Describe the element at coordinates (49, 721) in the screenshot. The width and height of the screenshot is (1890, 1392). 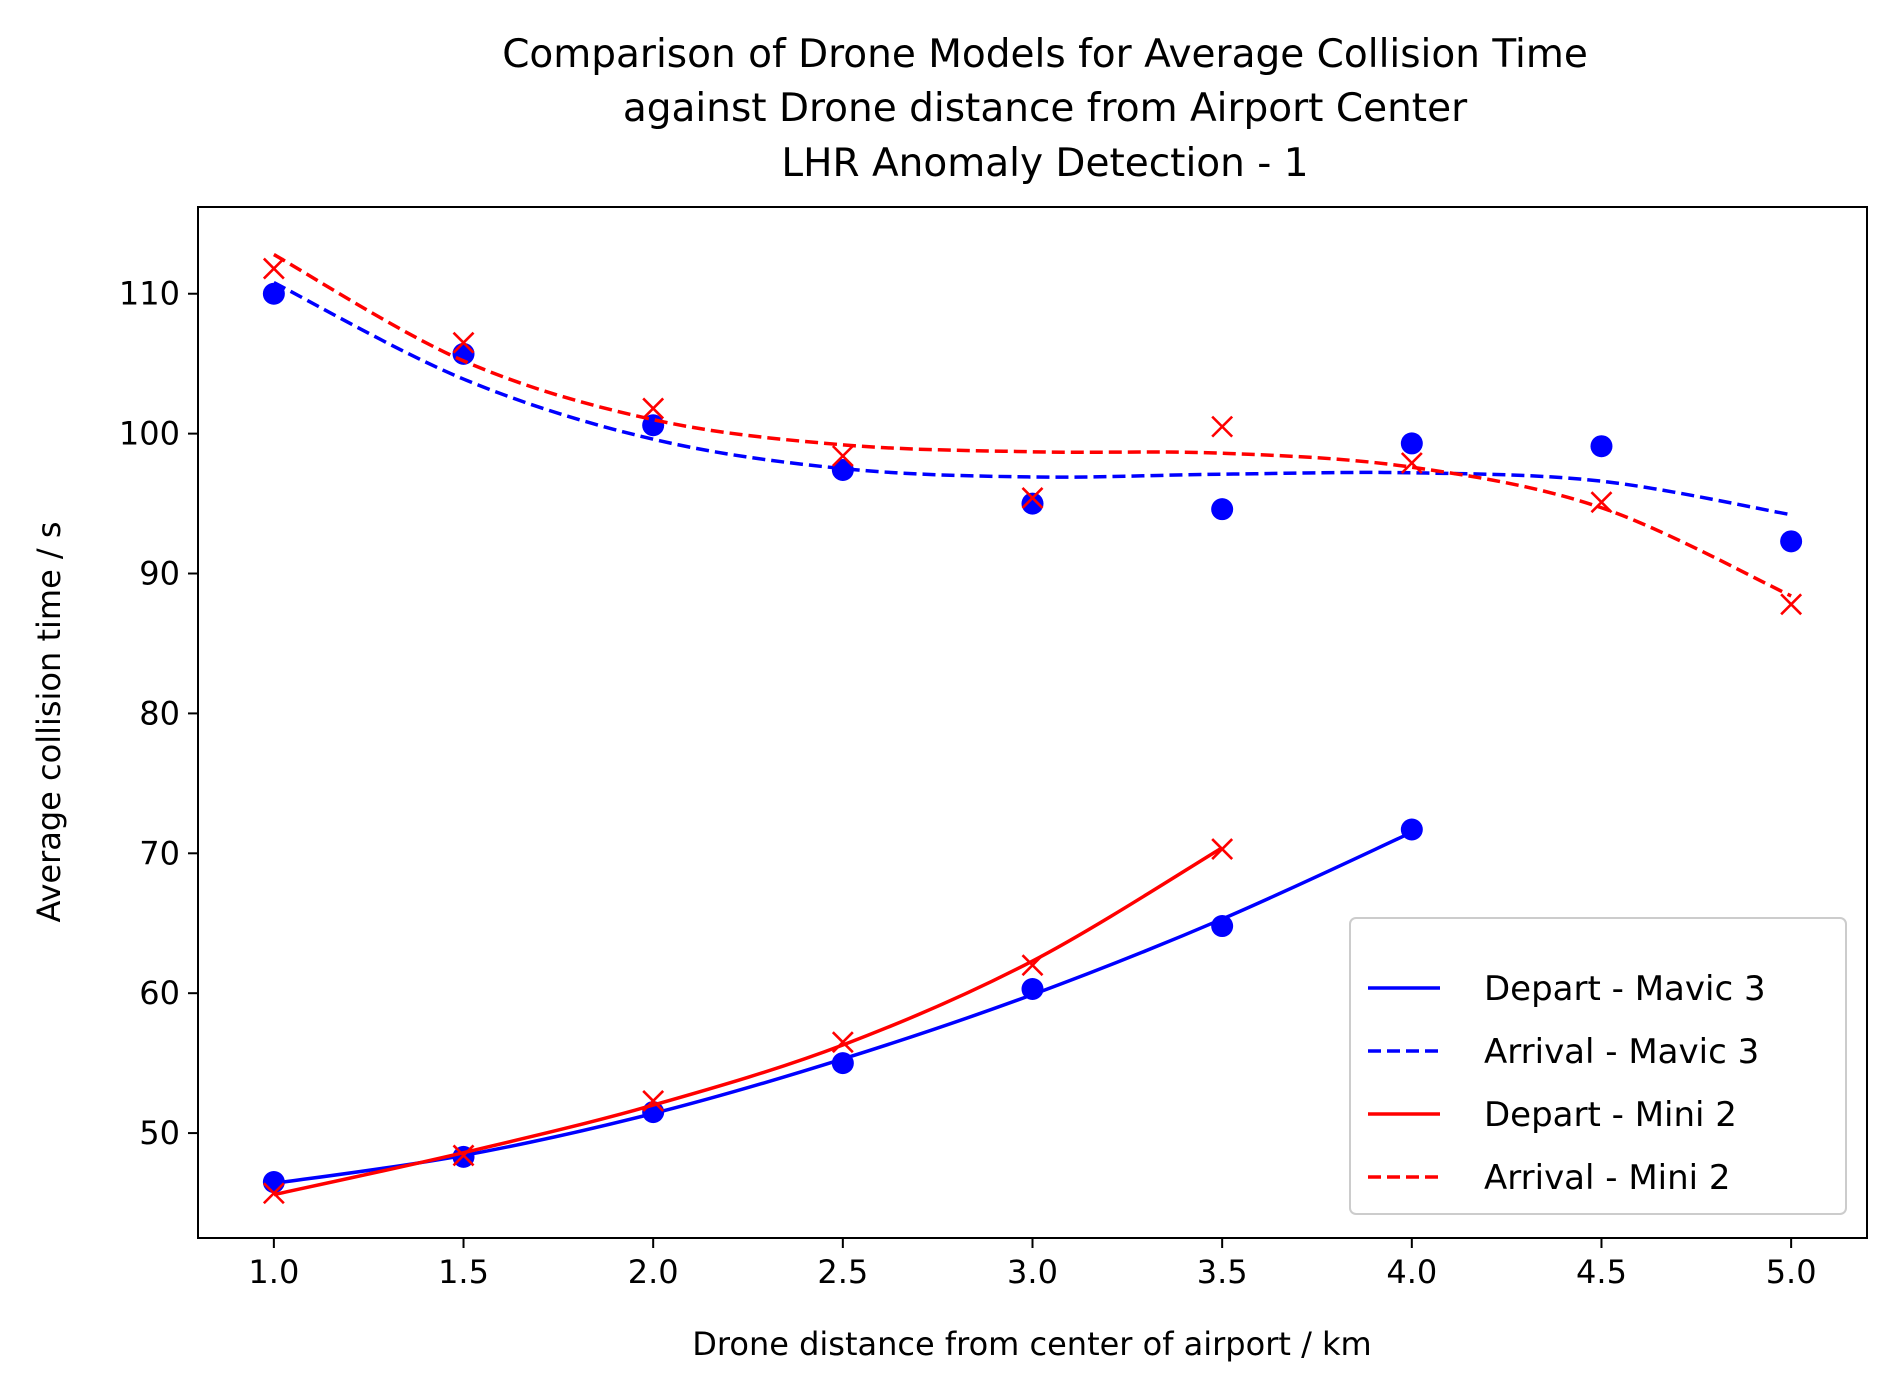
I see `y-axis-label: Average collision time / s` at that location.